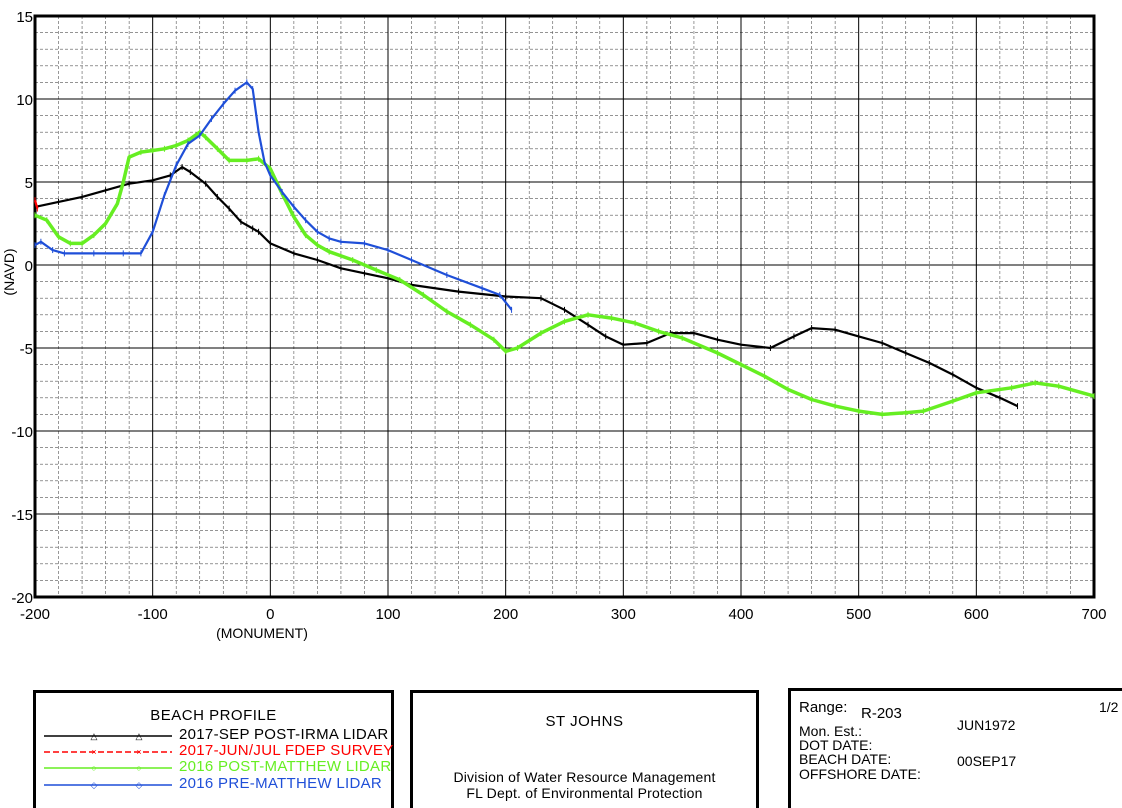  I want to click on y-tick-label: 10, so click(24, 100).